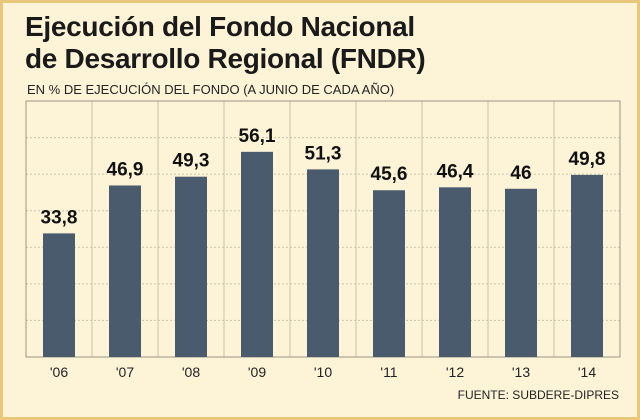  I want to click on bar-value-label: 56,1, so click(257, 136).